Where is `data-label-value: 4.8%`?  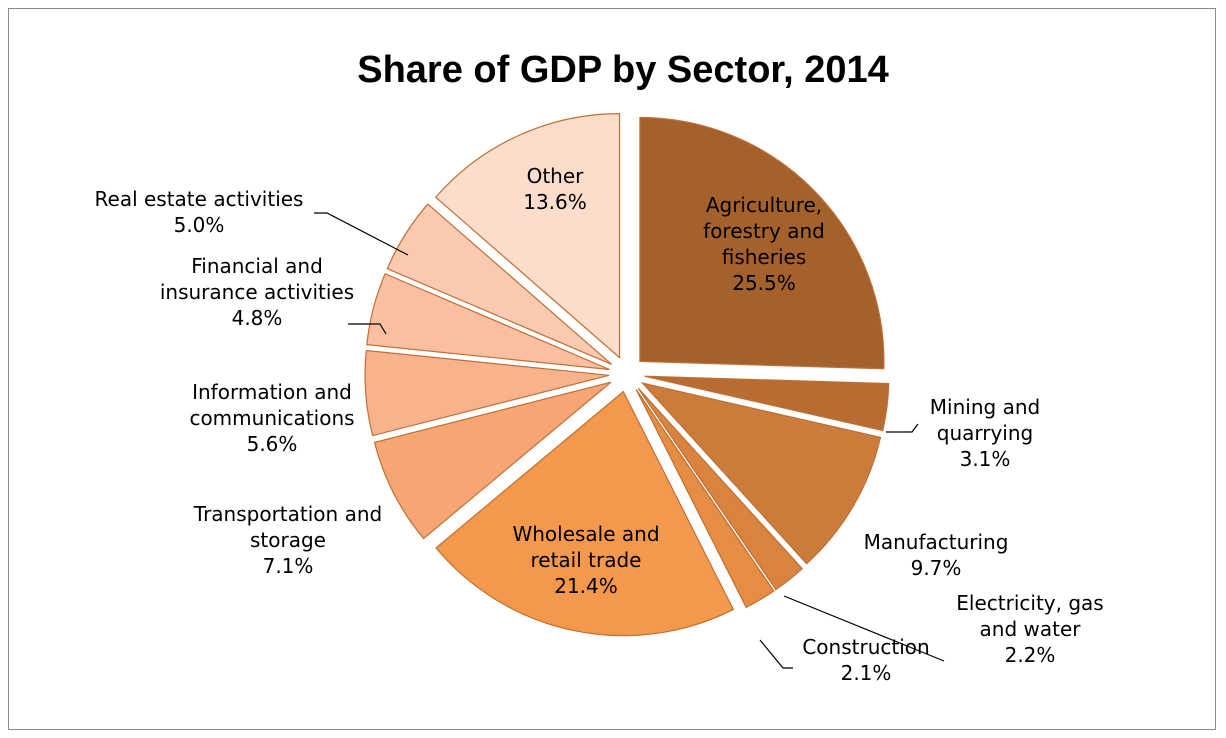
data-label-value: 4.8% is located at coordinates (257, 318).